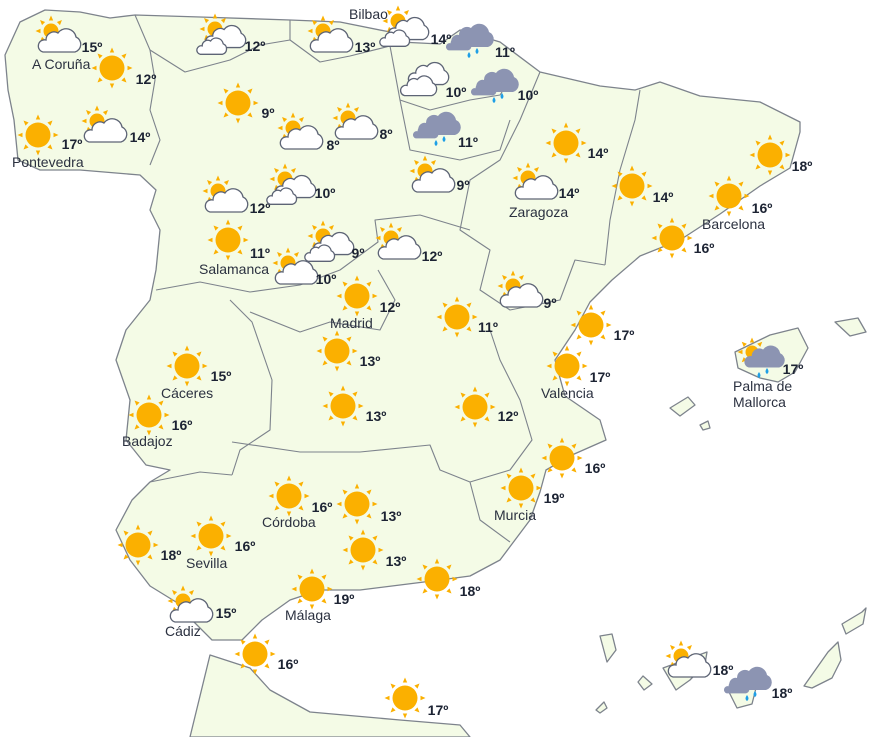 The height and width of the screenshot is (737, 869). What do you see at coordinates (260, 253) in the screenshot?
I see `temperature-label: 11º` at bounding box center [260, 253].